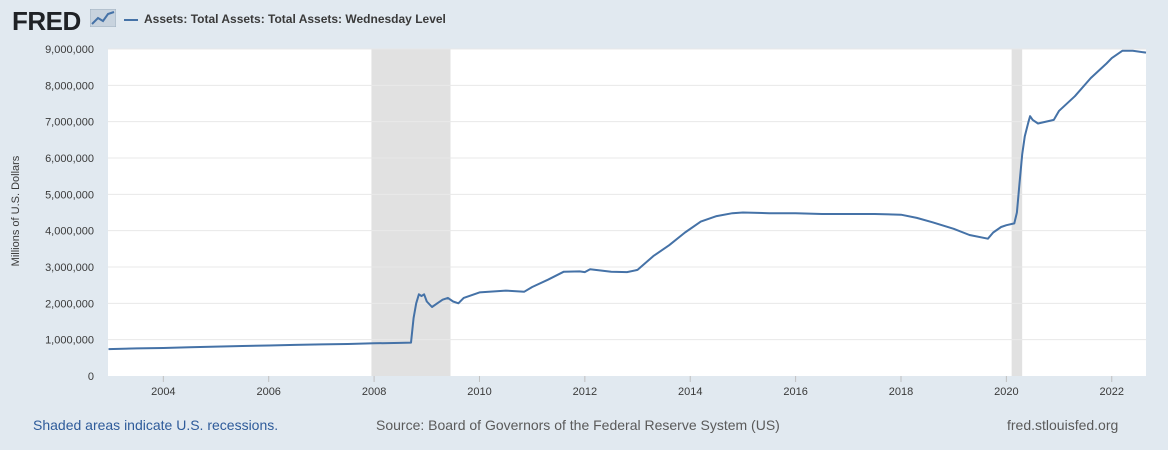  I want to click on y-tick-label: 7,000,000, so click(69, 123).